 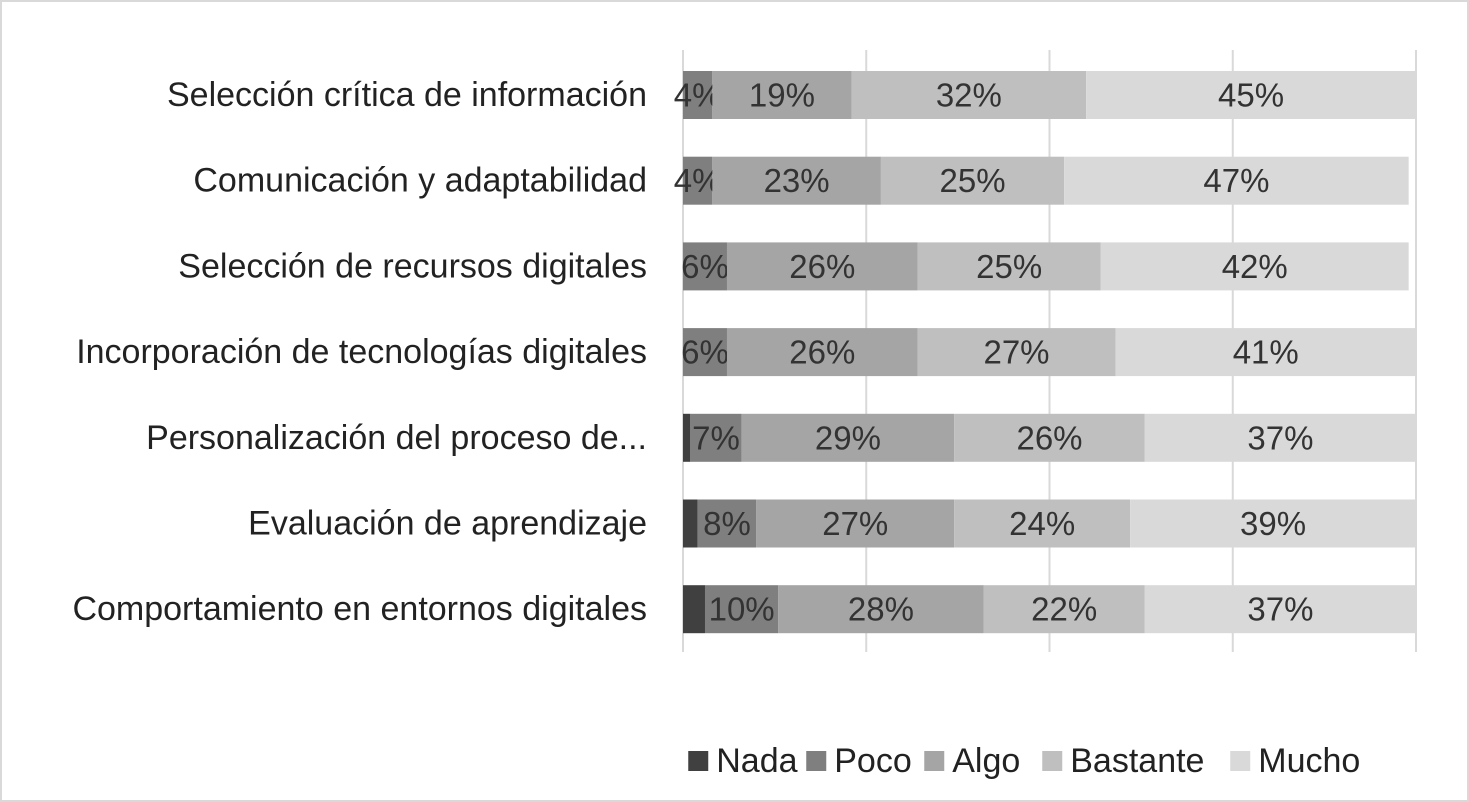 I want to click on legend-label: Algo, so click(x=986, y=761).